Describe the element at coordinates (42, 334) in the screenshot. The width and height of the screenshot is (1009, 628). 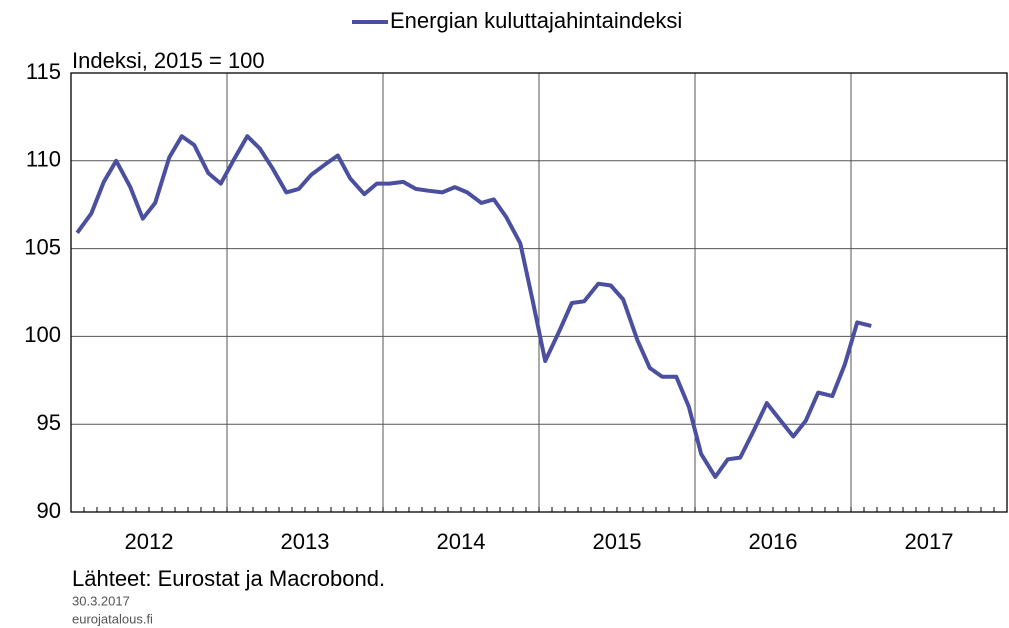
I see `y-tick-label: 100` at that location.